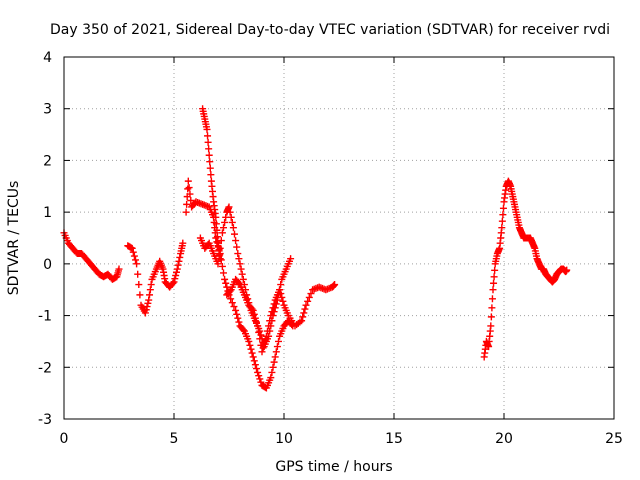 This screenshot has height=480, width=640. I want to click on x-tick-labels: 0 5 10 15 20 25, so click(341, 439).